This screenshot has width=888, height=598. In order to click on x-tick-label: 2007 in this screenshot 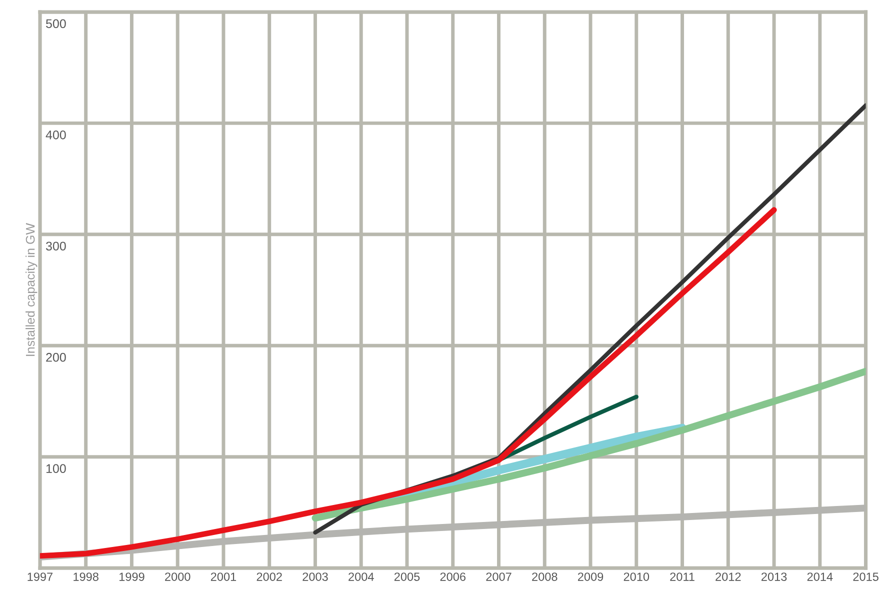, I will do `click(499, 576)`.